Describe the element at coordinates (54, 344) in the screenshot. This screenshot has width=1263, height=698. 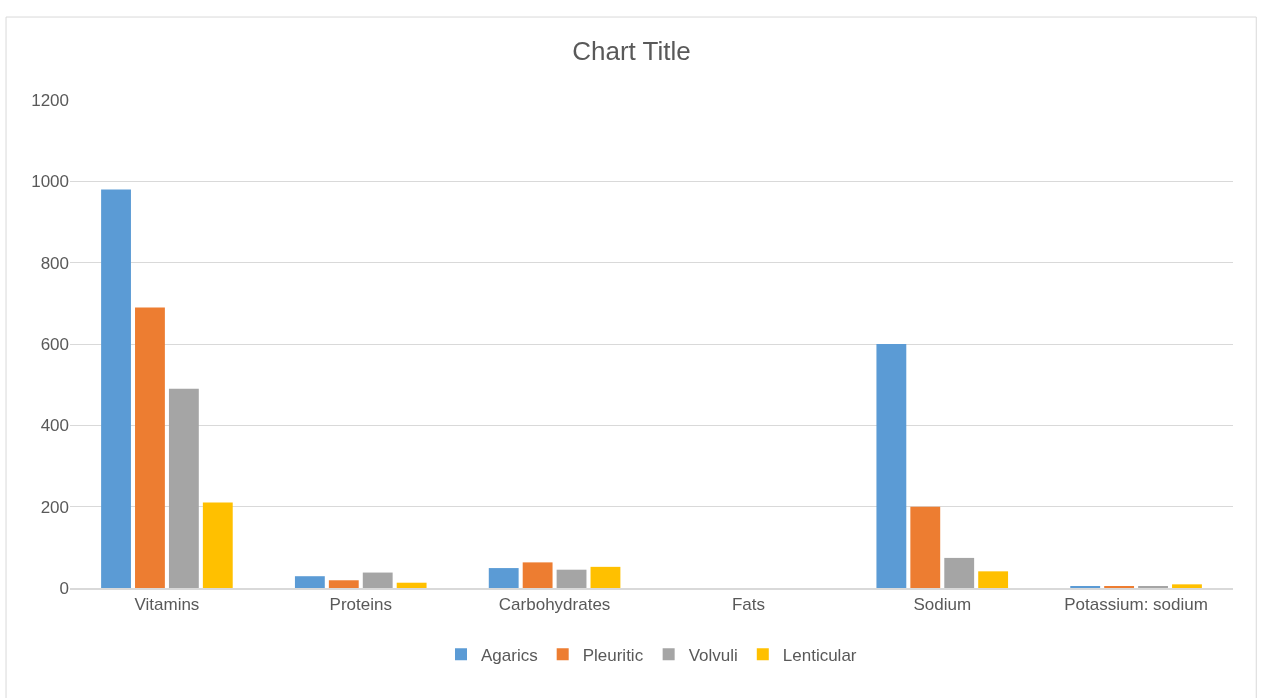
I see `y-tick-label: 600` at that location.